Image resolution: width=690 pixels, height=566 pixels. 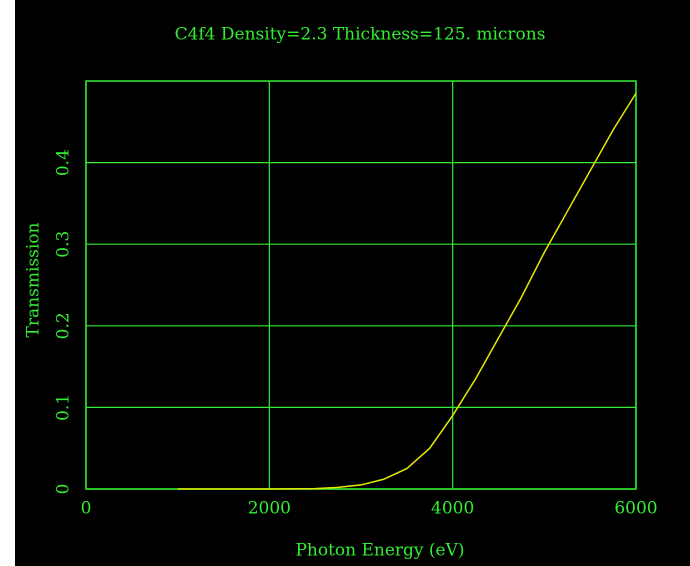 I want to click on x-tick-label: 6000, so click(x=635, y=509).